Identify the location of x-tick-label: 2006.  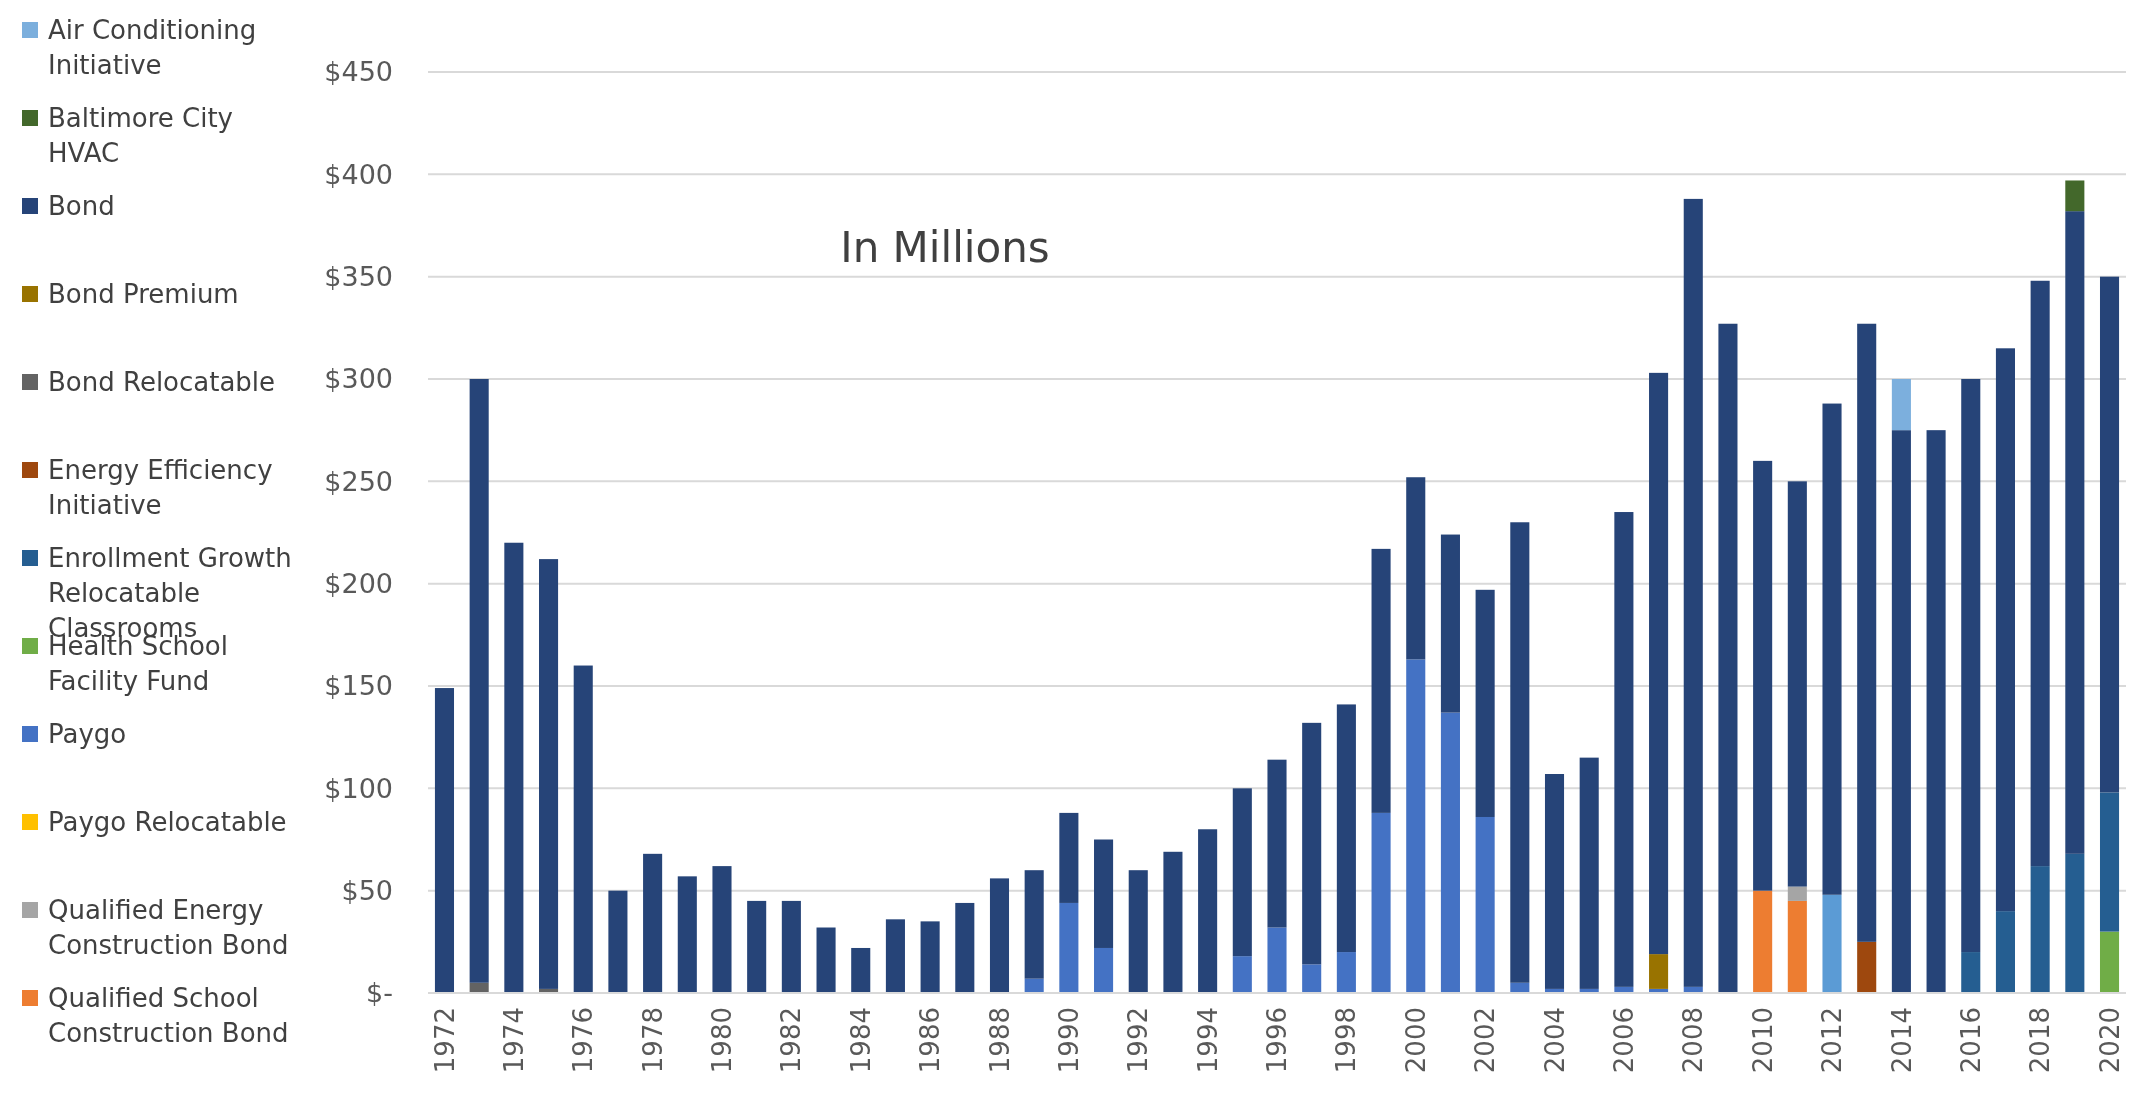
(1623, 1040).